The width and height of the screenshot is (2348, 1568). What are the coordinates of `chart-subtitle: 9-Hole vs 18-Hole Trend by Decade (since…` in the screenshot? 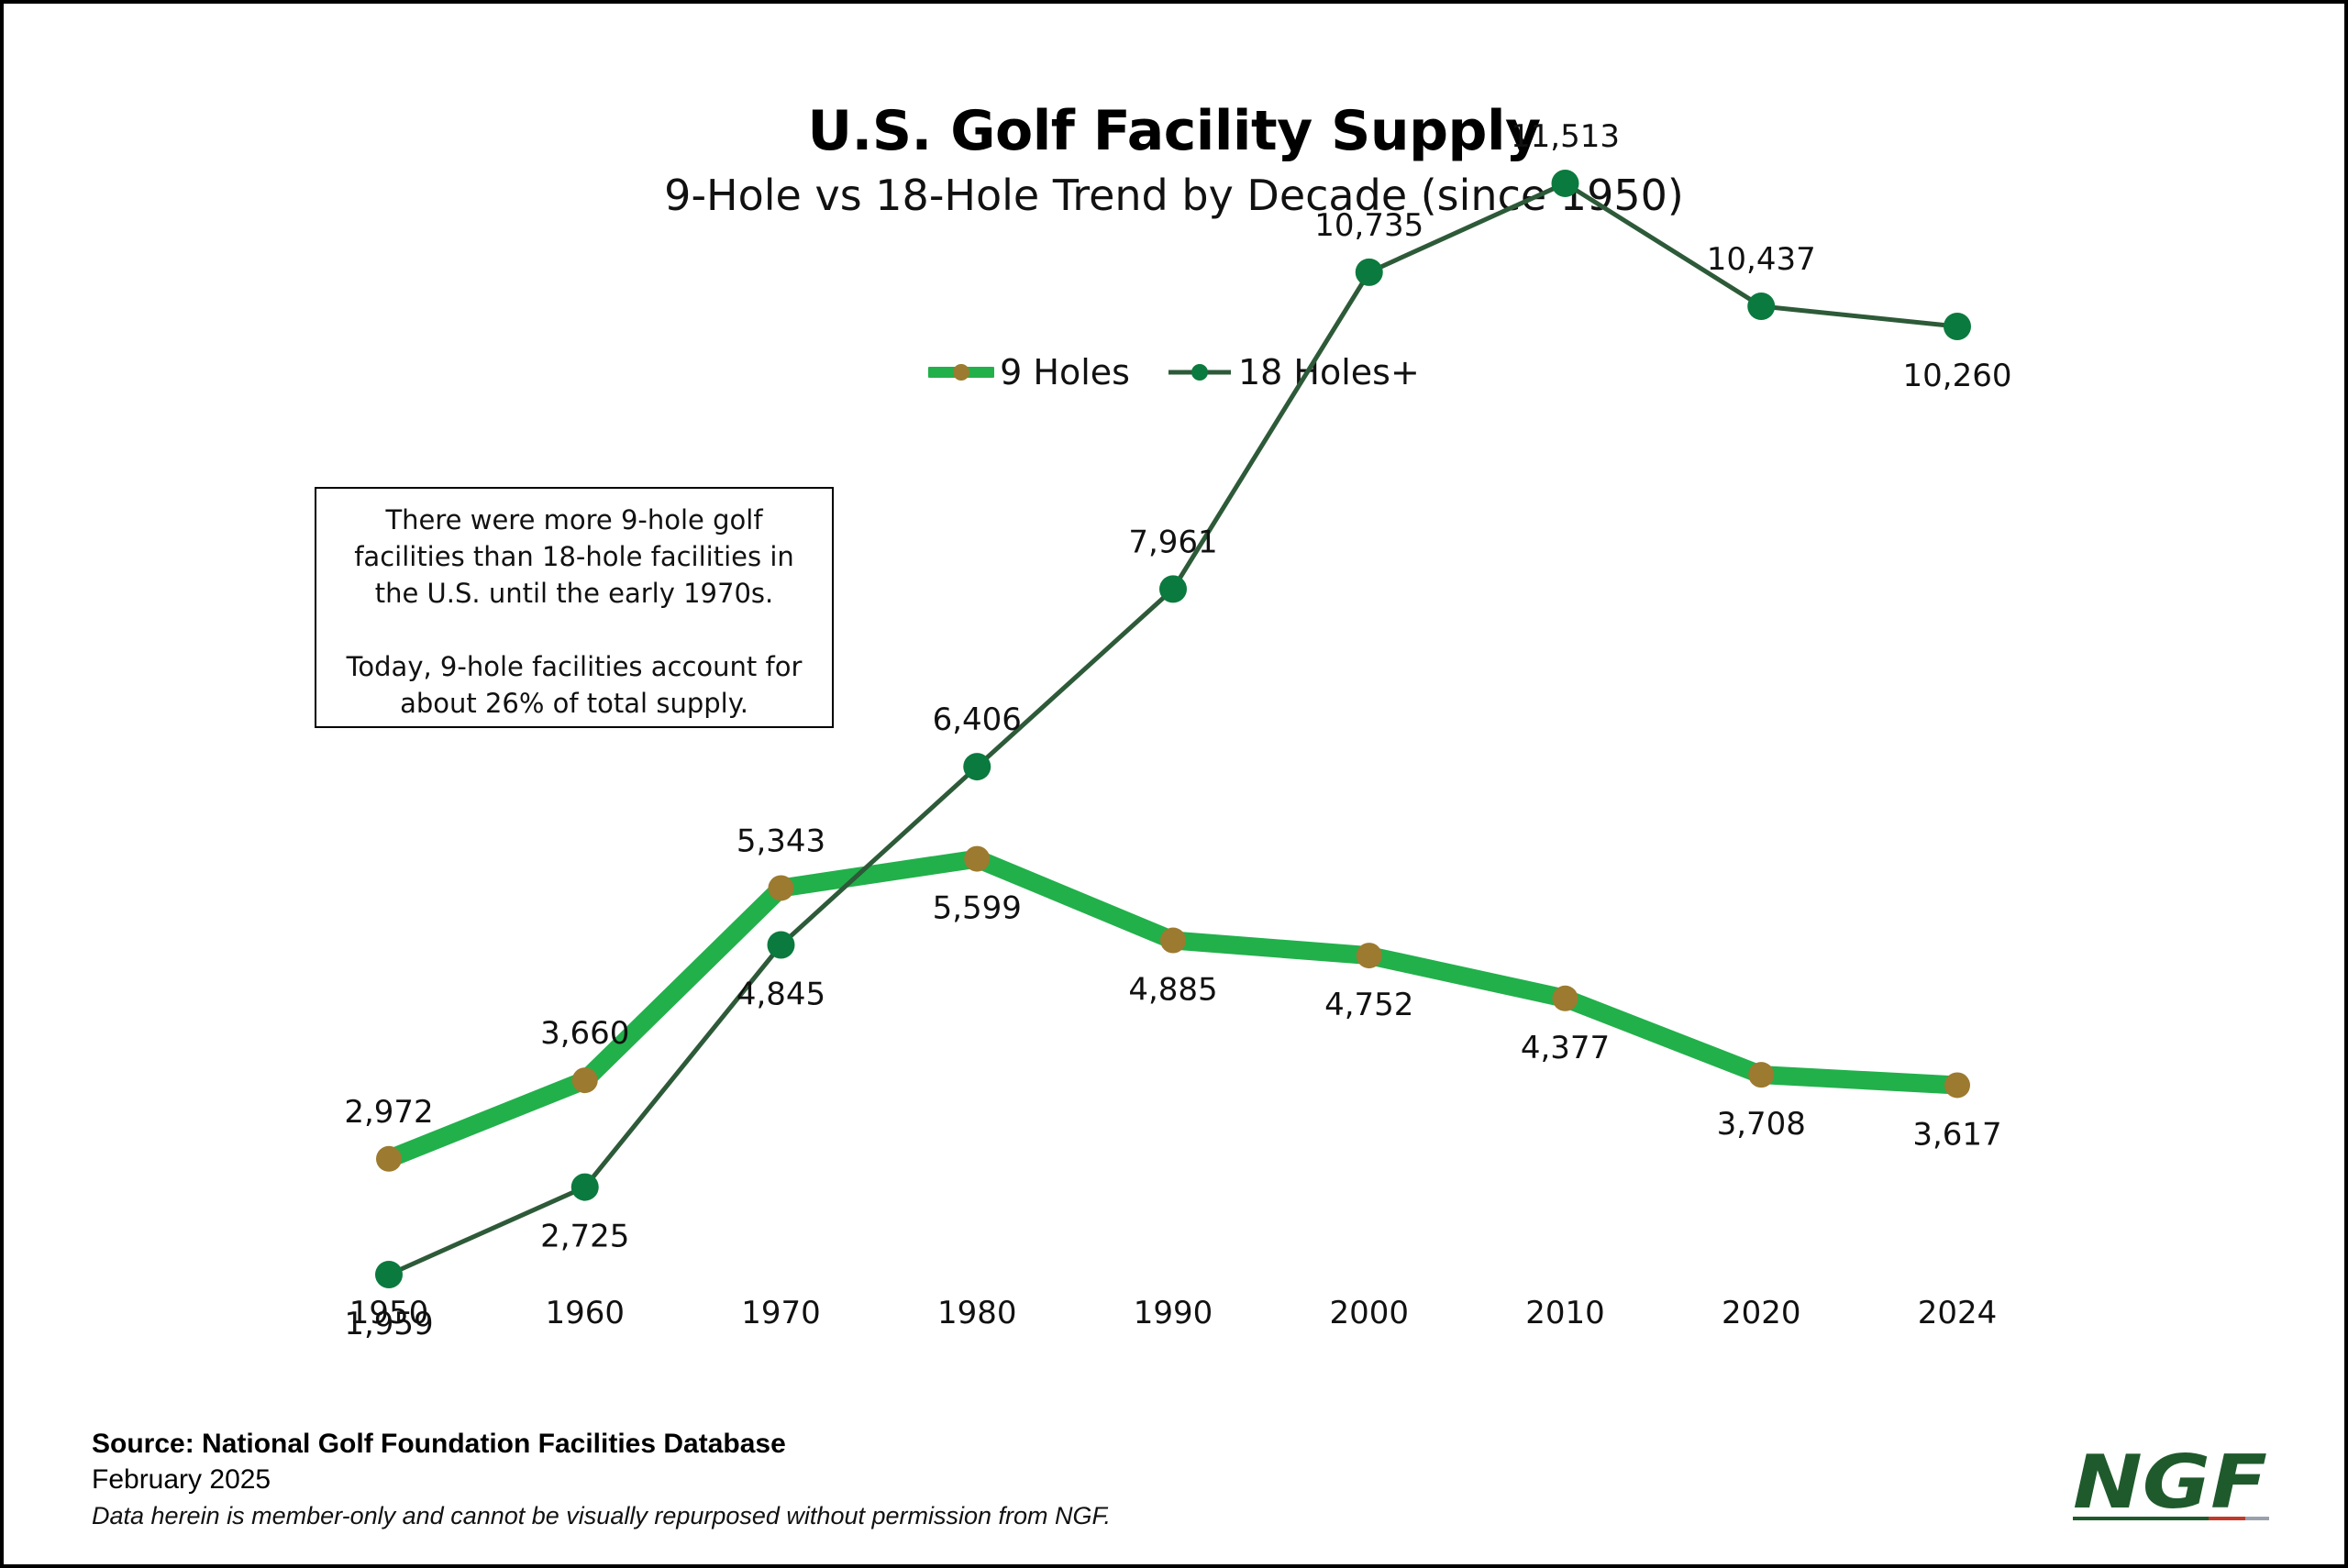 It's located at (1174, 196).